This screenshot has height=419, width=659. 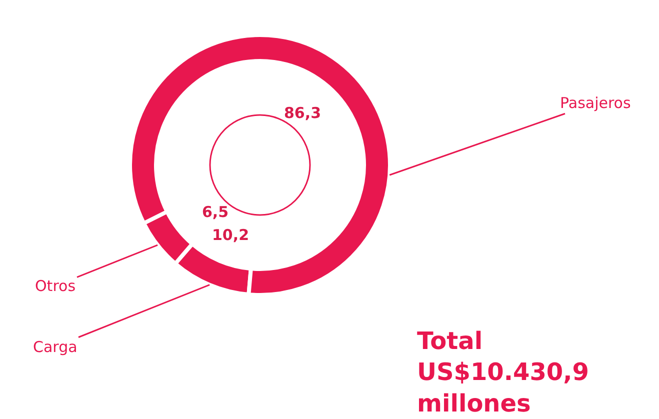 I want to click on text: Total US$10.430,9 millones, so click(x=503, y=372).